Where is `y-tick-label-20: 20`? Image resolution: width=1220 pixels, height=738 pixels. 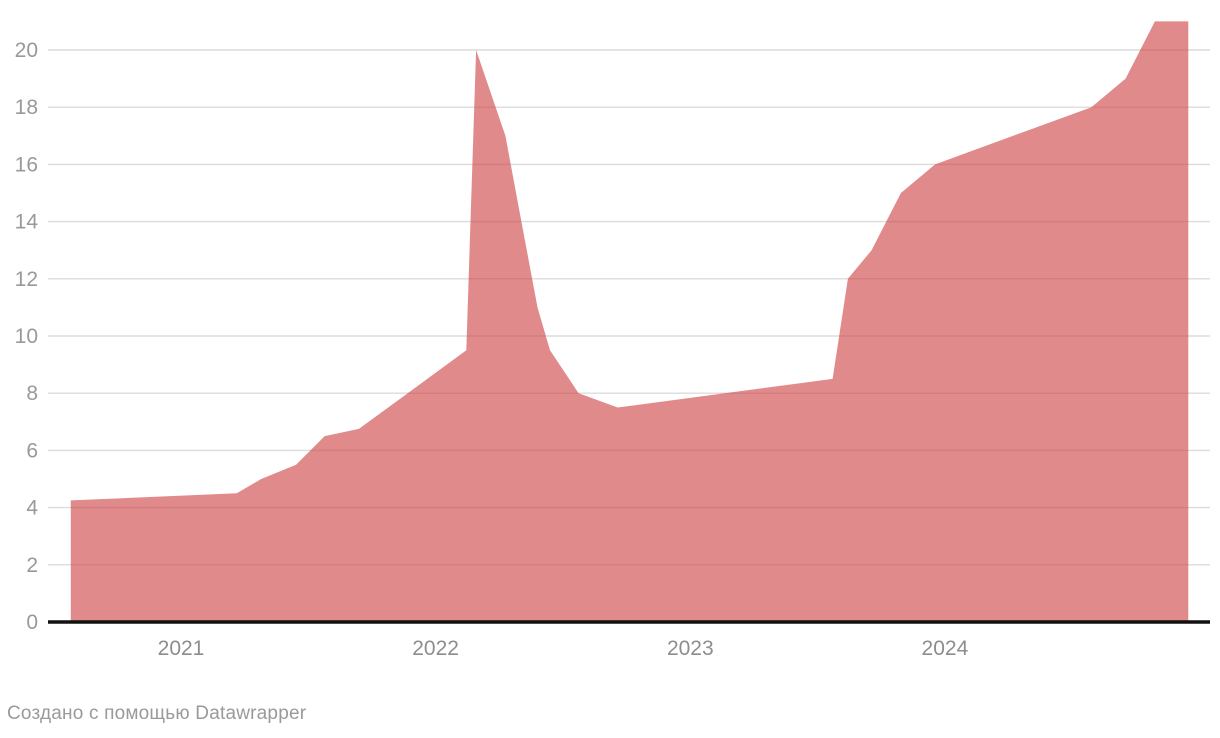 y-tick-label-20: 20 is located at coordinates (26, 50).